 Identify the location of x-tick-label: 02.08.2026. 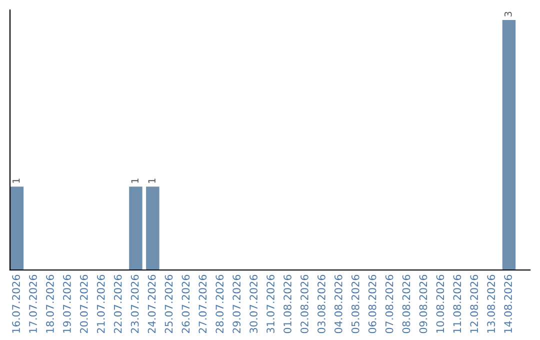
(304, 304).